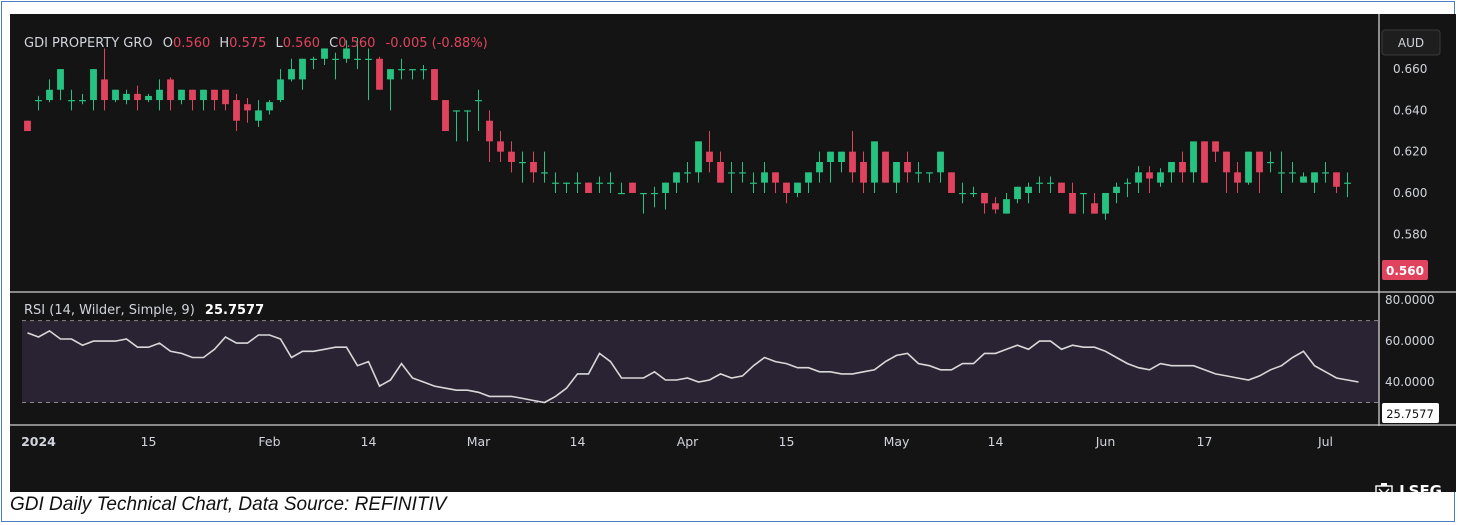  What do you see at coordinates (280, 43) in the screenshot?
I see `low-label: L` at bounding box center [280, 43].